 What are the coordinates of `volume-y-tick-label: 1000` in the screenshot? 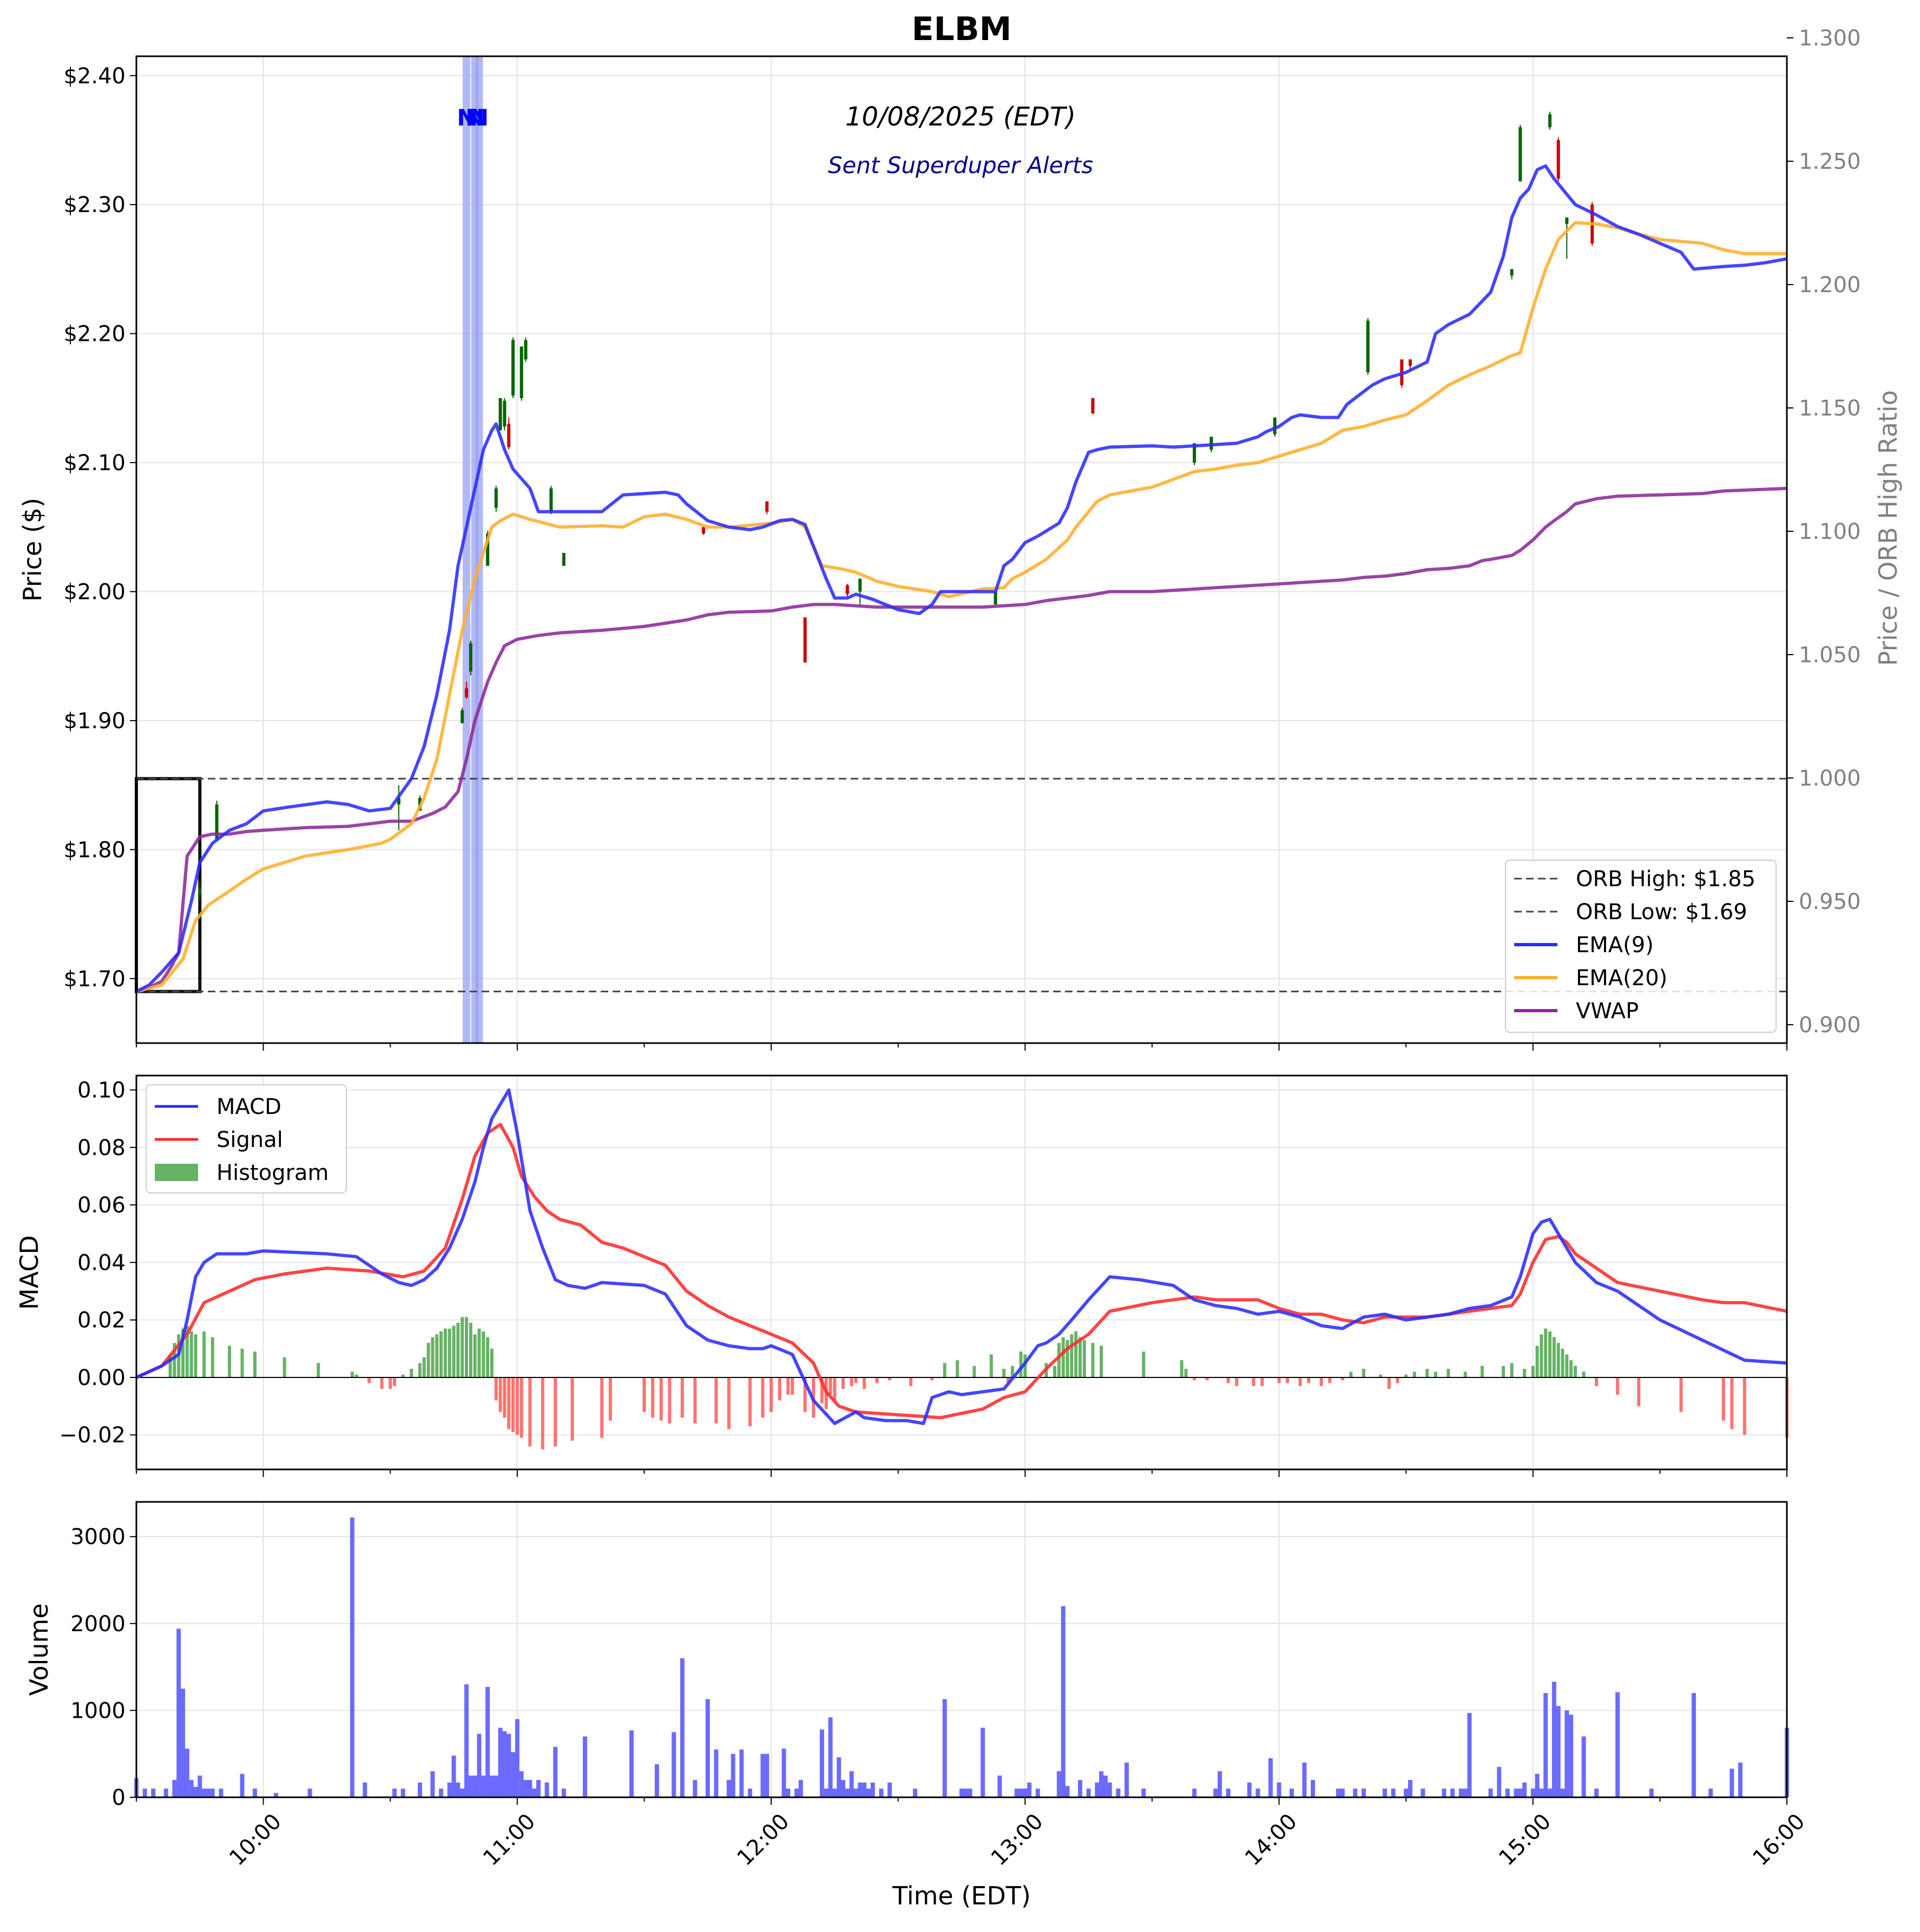 It's located at (98, 1710).